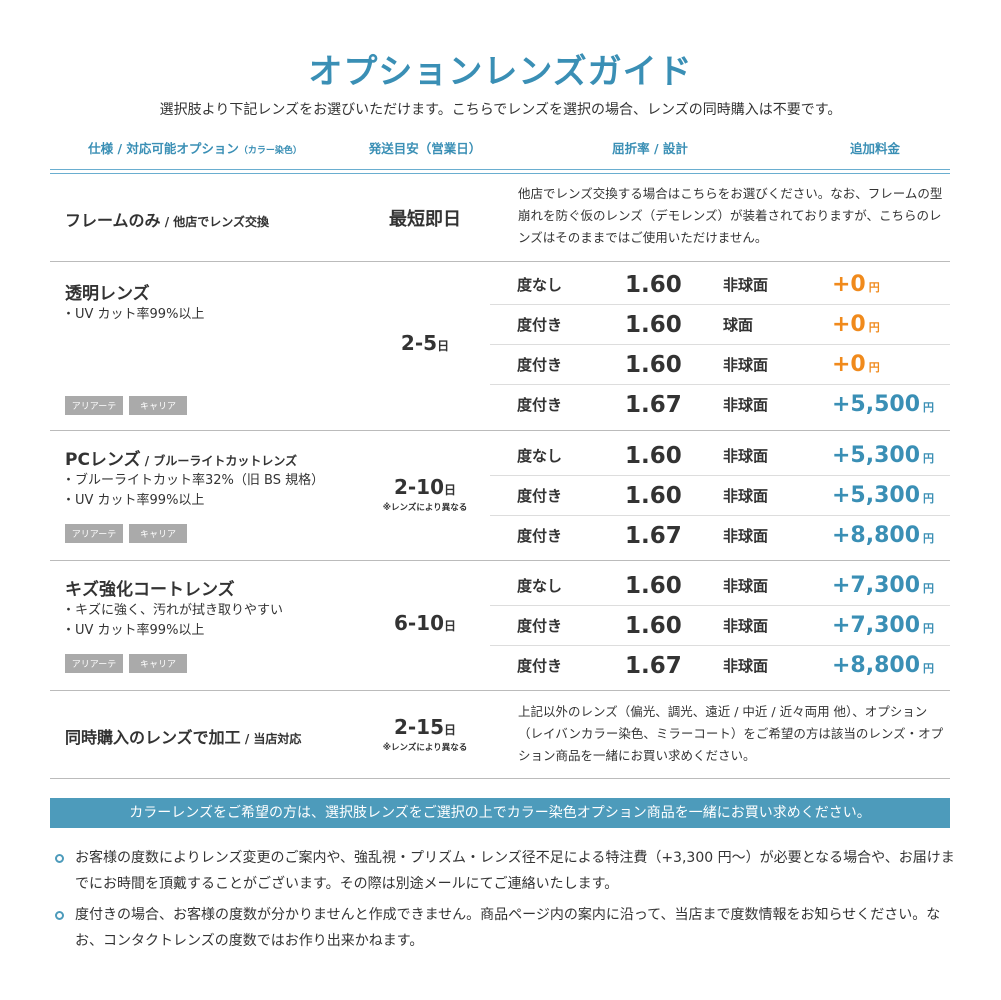 The image size is (1001, 1000). What do you see at coordinates (173, 610) in the screenshot?
I see `feature-bullet: ・キズに強く、汚れが拭き取りやすい` at bounding box center [173, 610].